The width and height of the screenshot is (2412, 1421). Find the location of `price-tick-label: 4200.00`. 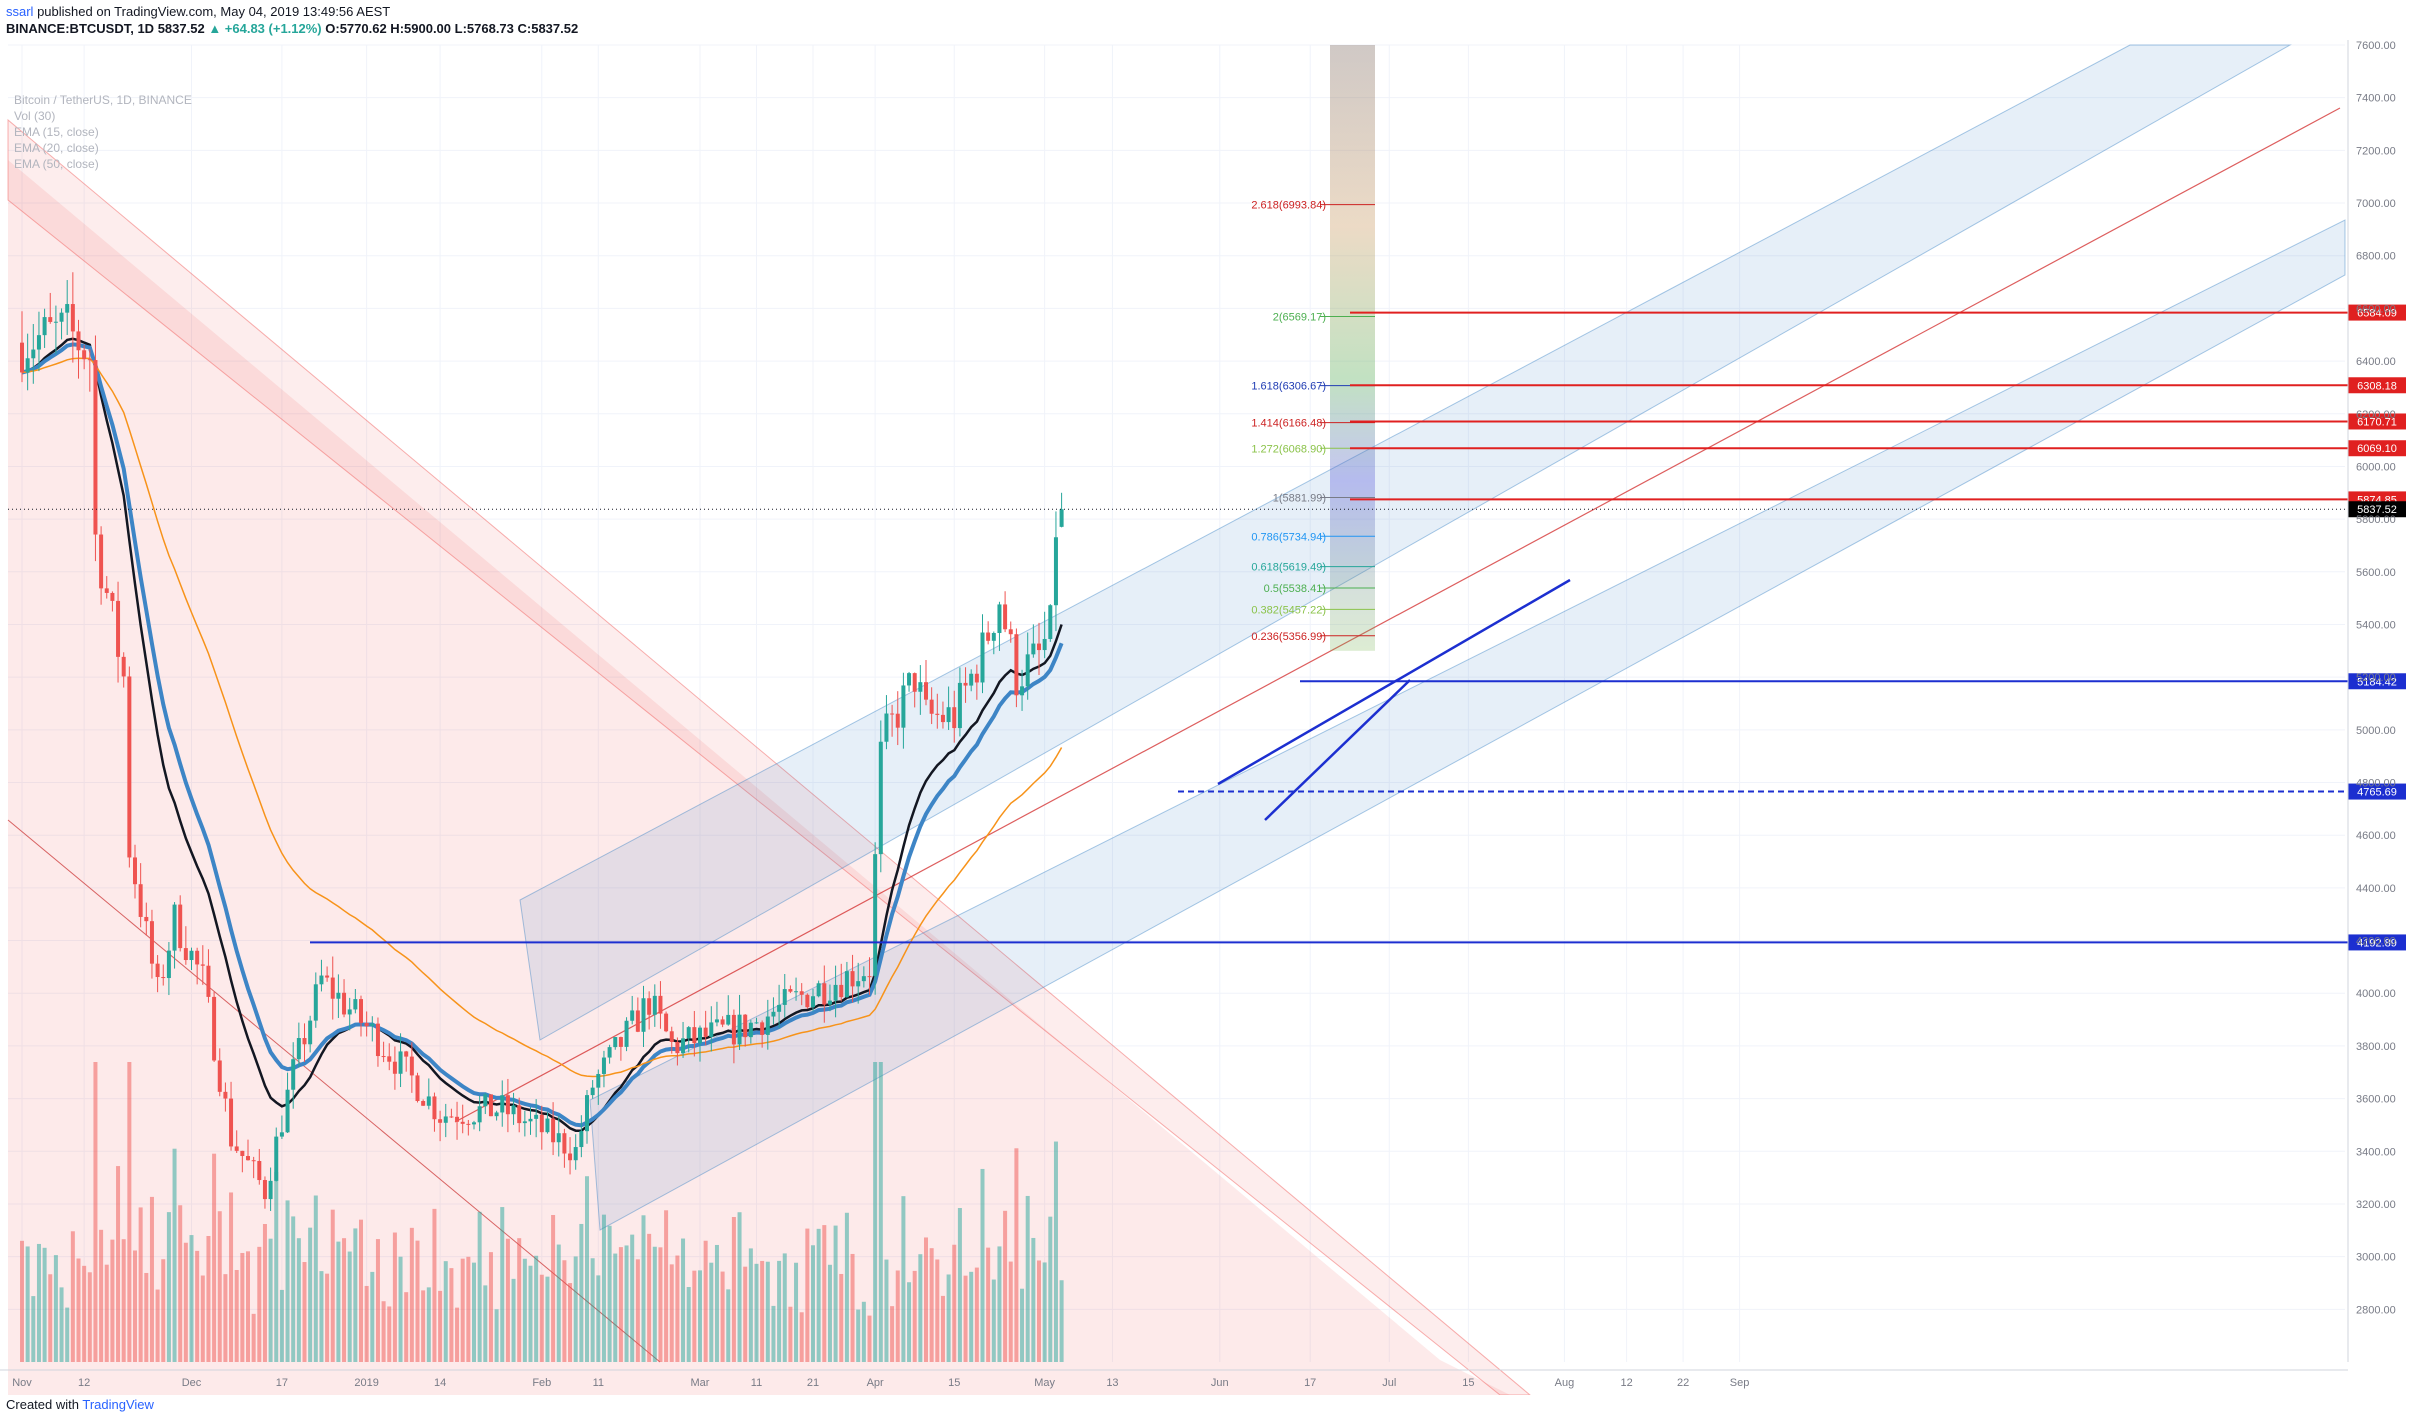

price-tick-label: 4200.00 is located at coordinates (2376, 942).